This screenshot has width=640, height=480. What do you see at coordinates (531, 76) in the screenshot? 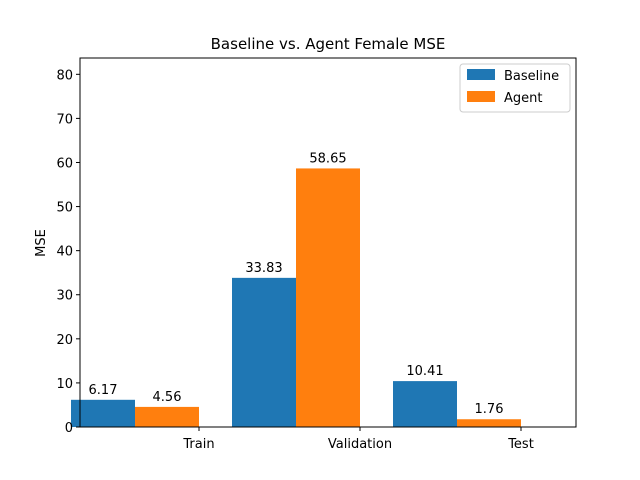
I see `legend-label-baseline: Baseline` at bounding box center [531, 76].